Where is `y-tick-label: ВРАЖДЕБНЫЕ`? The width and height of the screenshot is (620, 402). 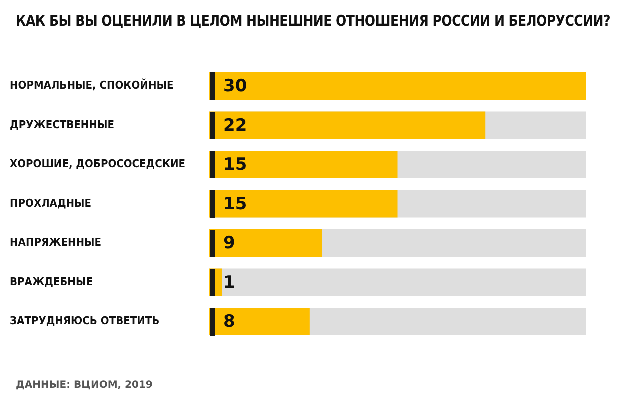 y-tick-label: ВРАЖДЕБНЫЕ is located at coordinates (52, 281).